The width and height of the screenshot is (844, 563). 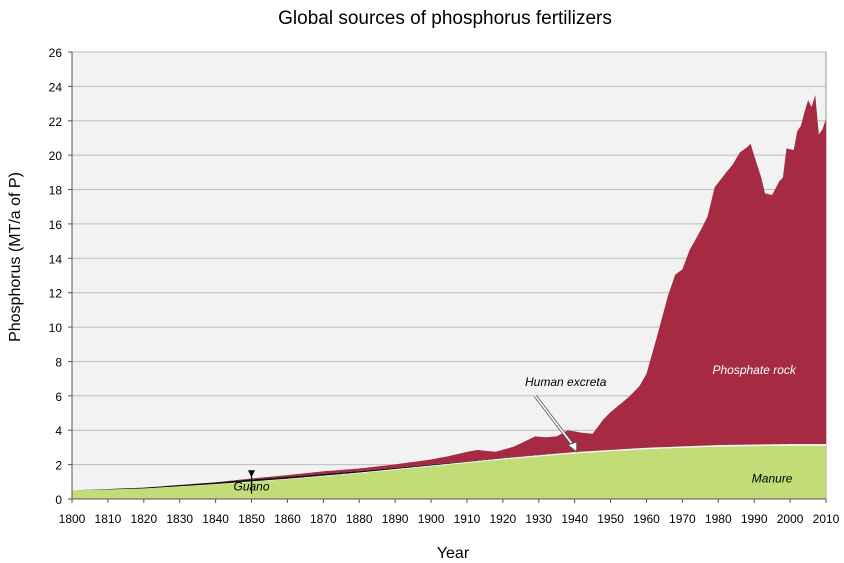 What do you see at coordinates (431, 519) in the screenshot?
I see `x-tick-label: 1900` at bounding box center [431, 519].